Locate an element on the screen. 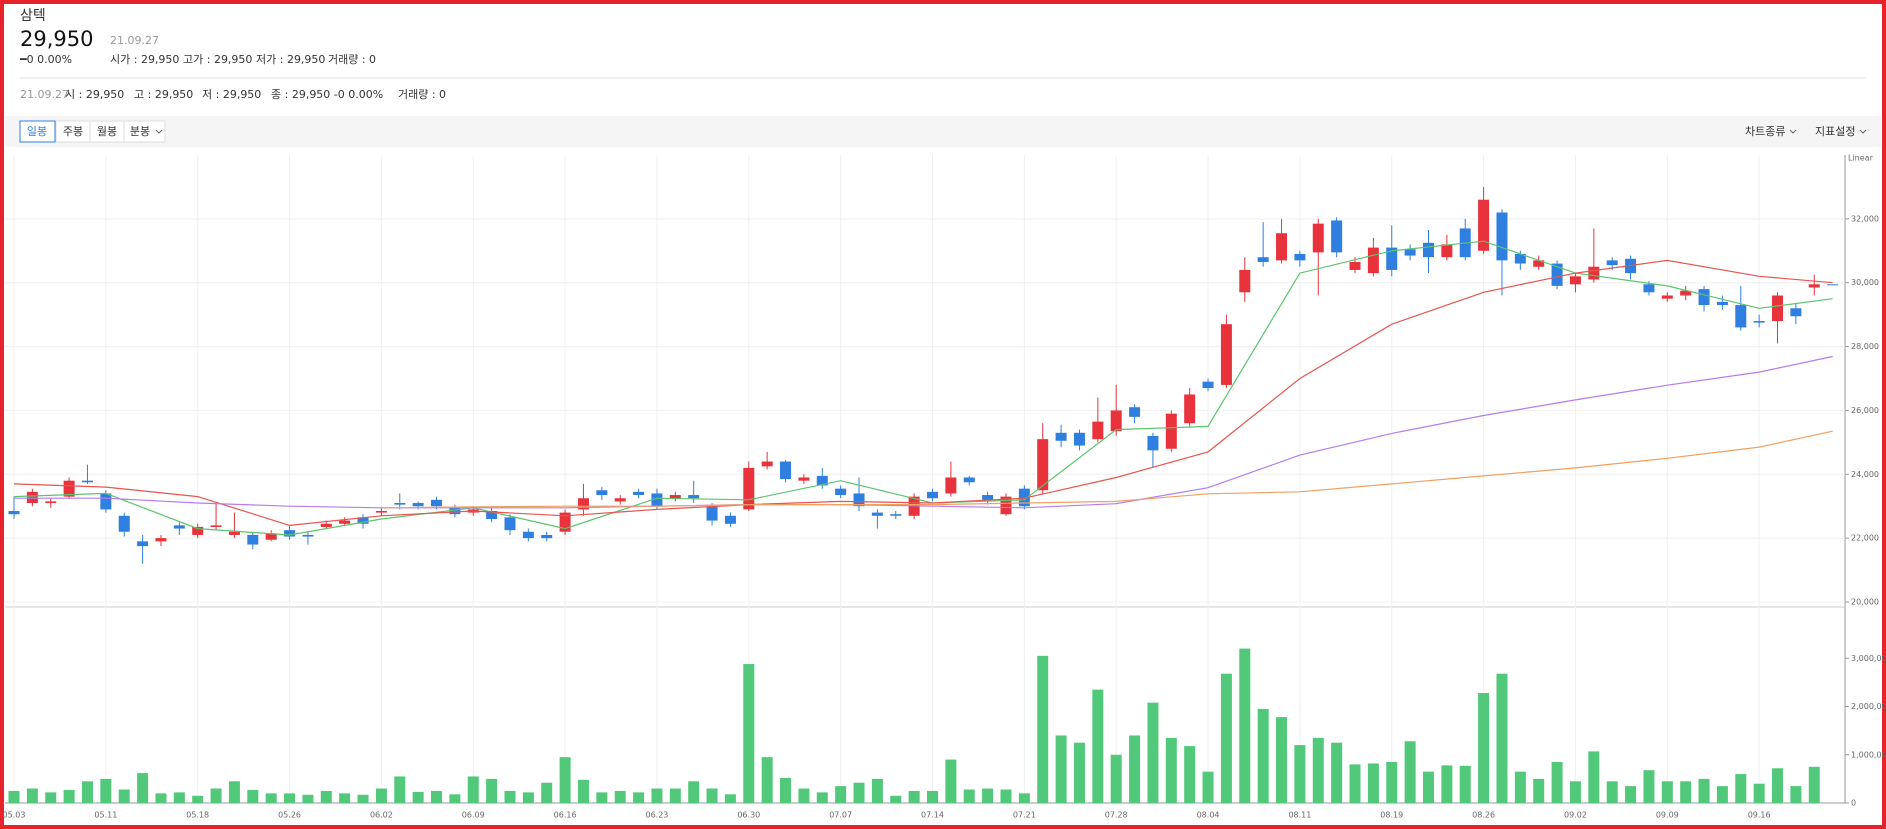  x-tick-label: 09.16 is located at coordinates (1759, 815).